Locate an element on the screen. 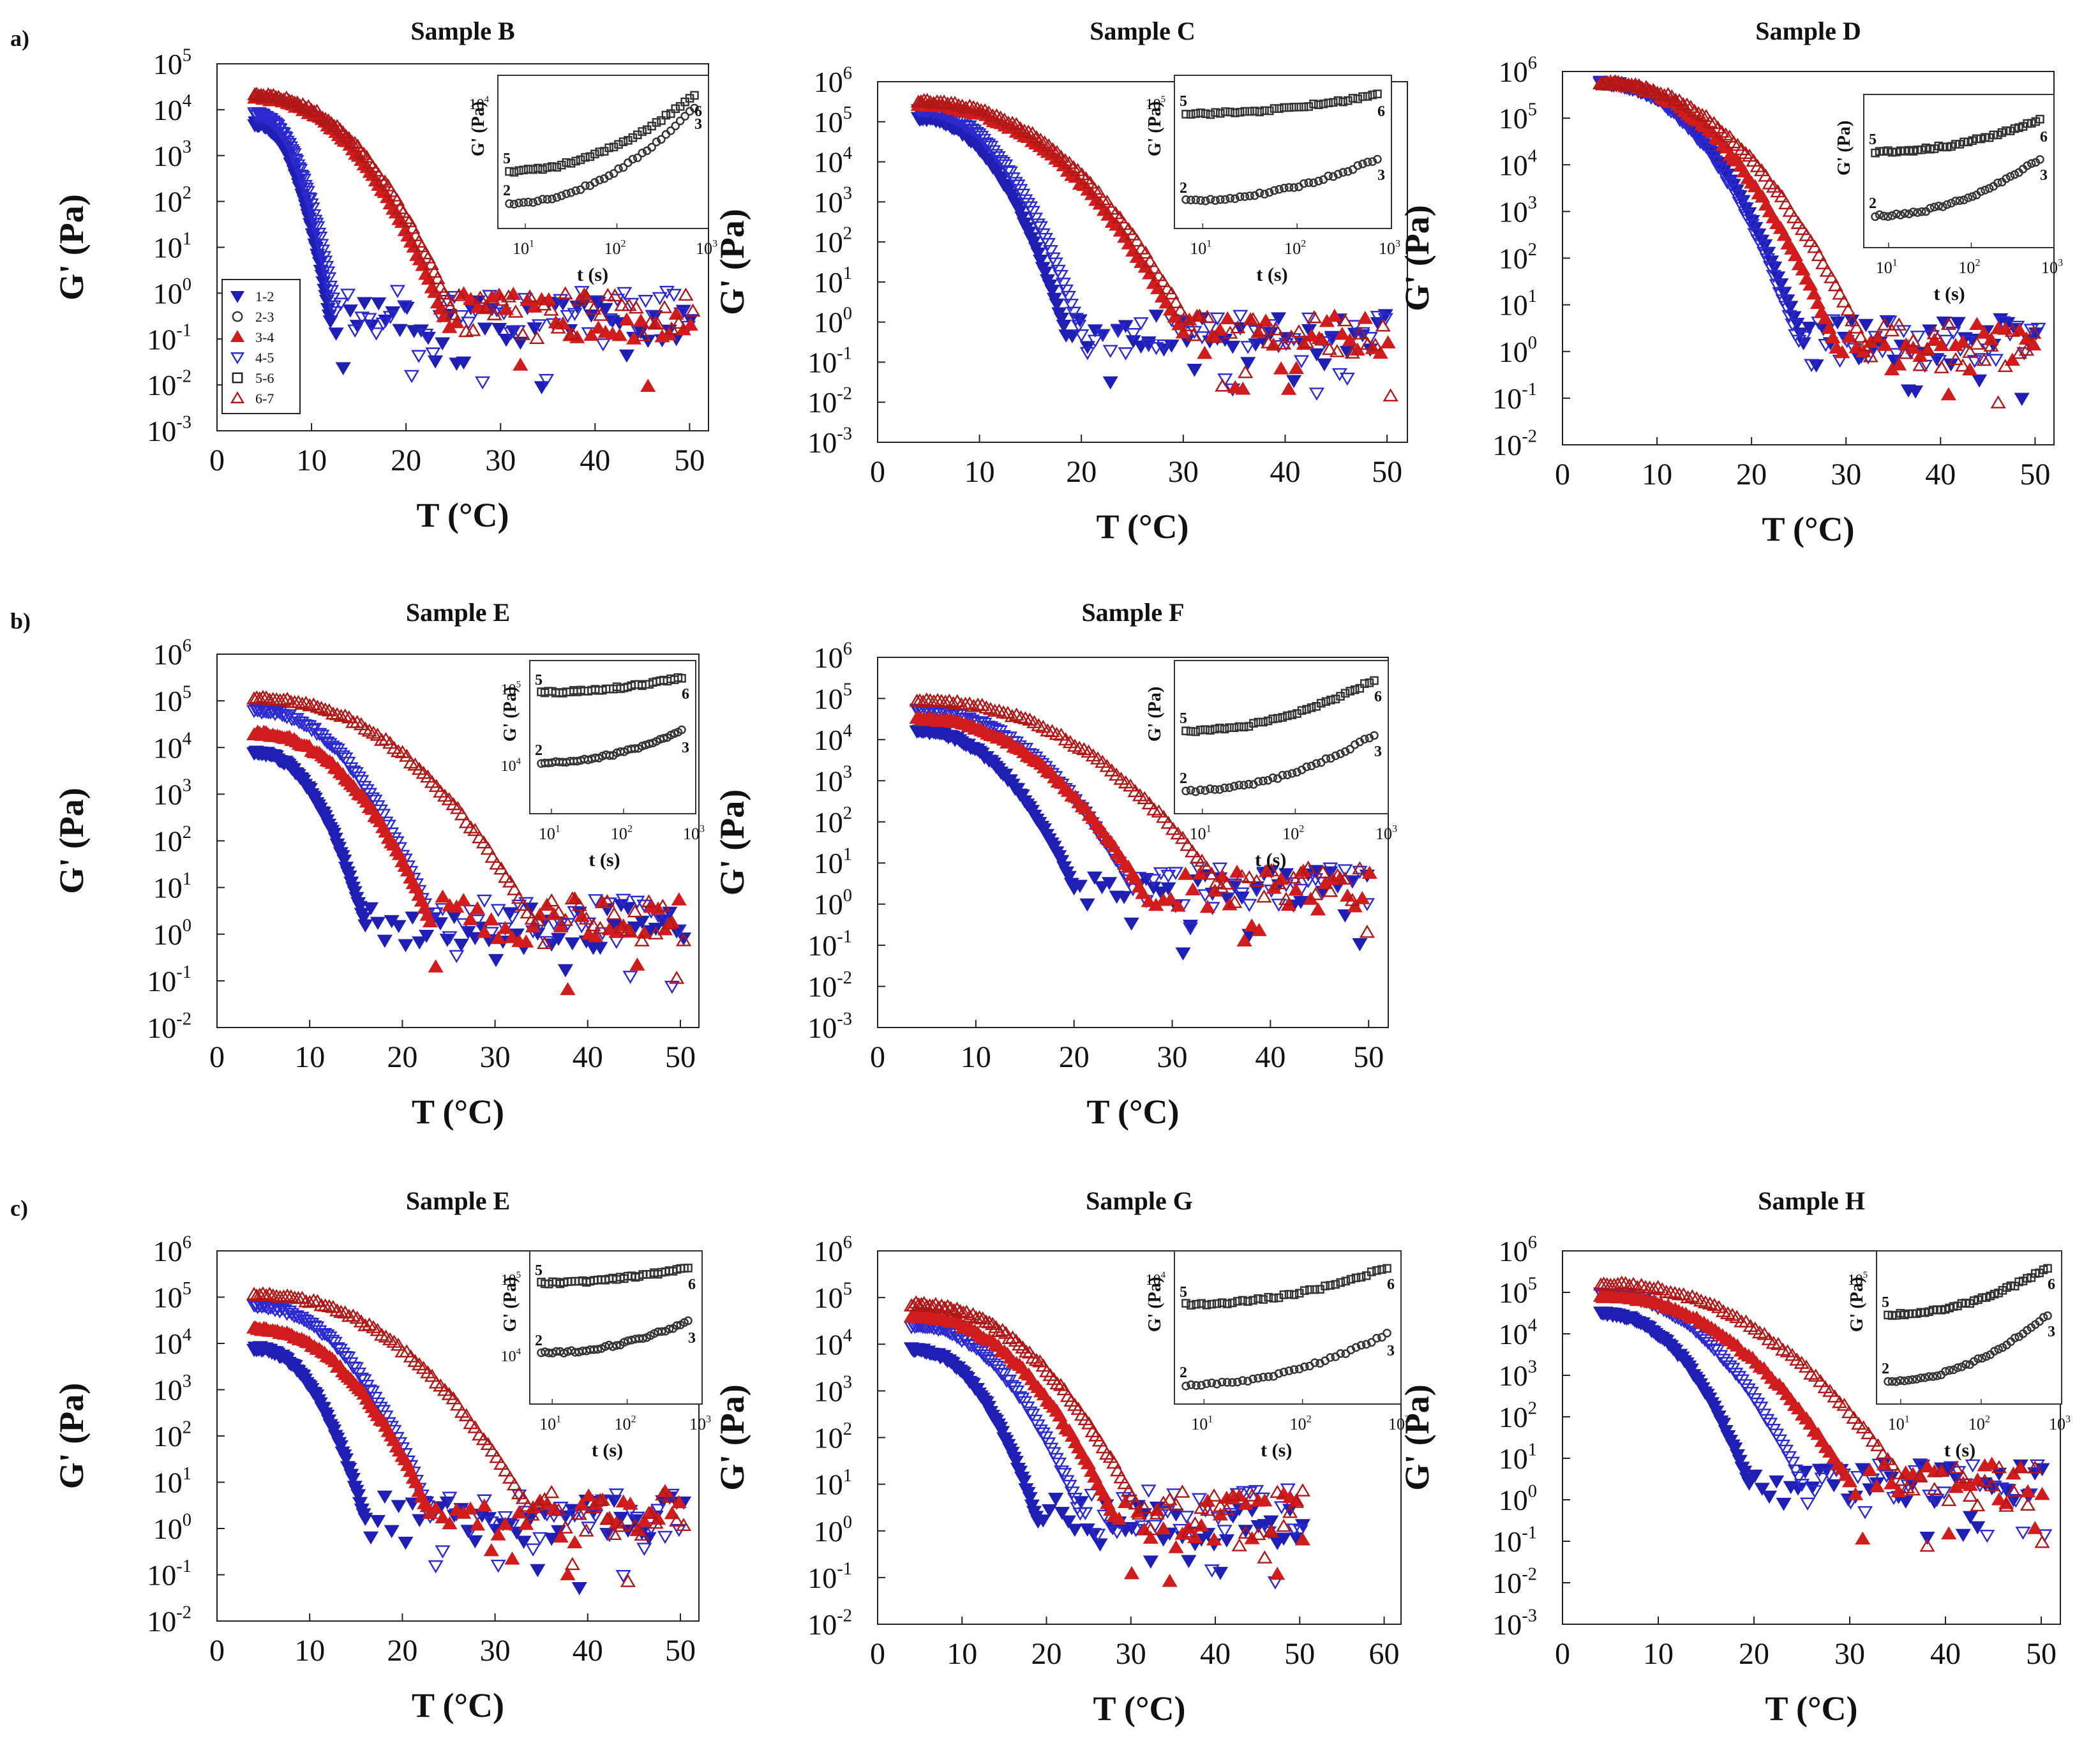  legend-label: 2-3 is located at coordinates (264, 317).